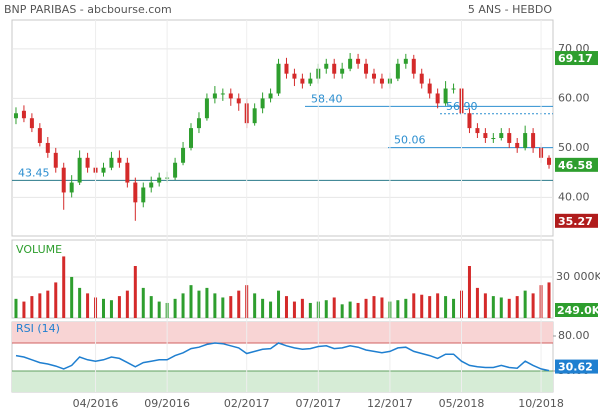 The width and height of the screenshot is (600, 414). Describe the element at coordinates (510, 9) in the screenshot. I see `chart-subtitle: 5 ANS - HEBDO` at that location.